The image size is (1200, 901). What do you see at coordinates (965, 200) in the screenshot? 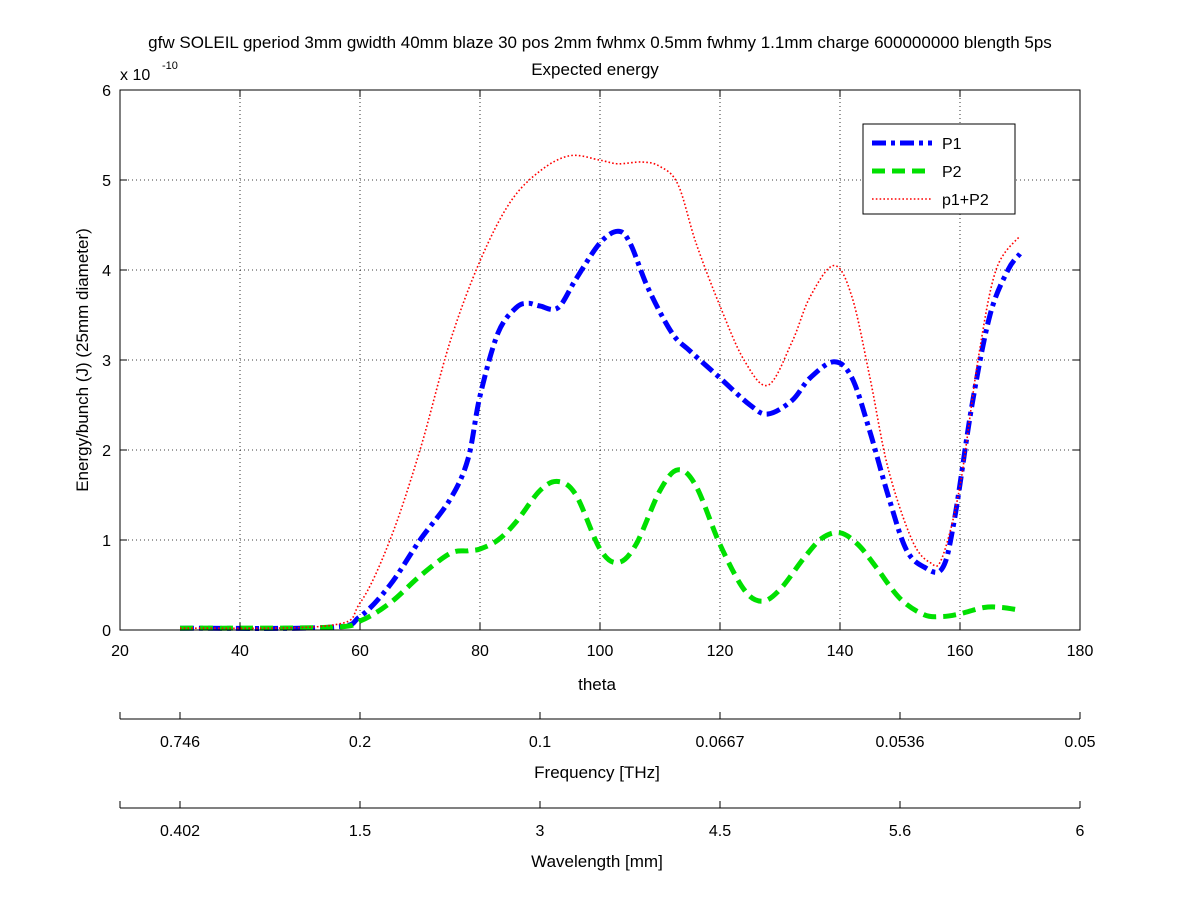
I see `legend-label-3: p1+P2` at bounding box center [965, 200].